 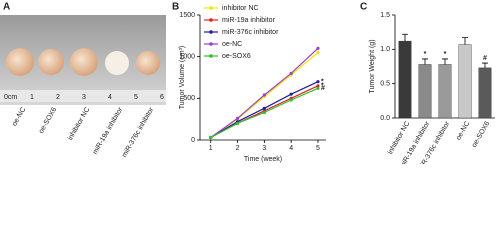 I want to click on y-tick-label: 0.5, so click(x=385, y=84).